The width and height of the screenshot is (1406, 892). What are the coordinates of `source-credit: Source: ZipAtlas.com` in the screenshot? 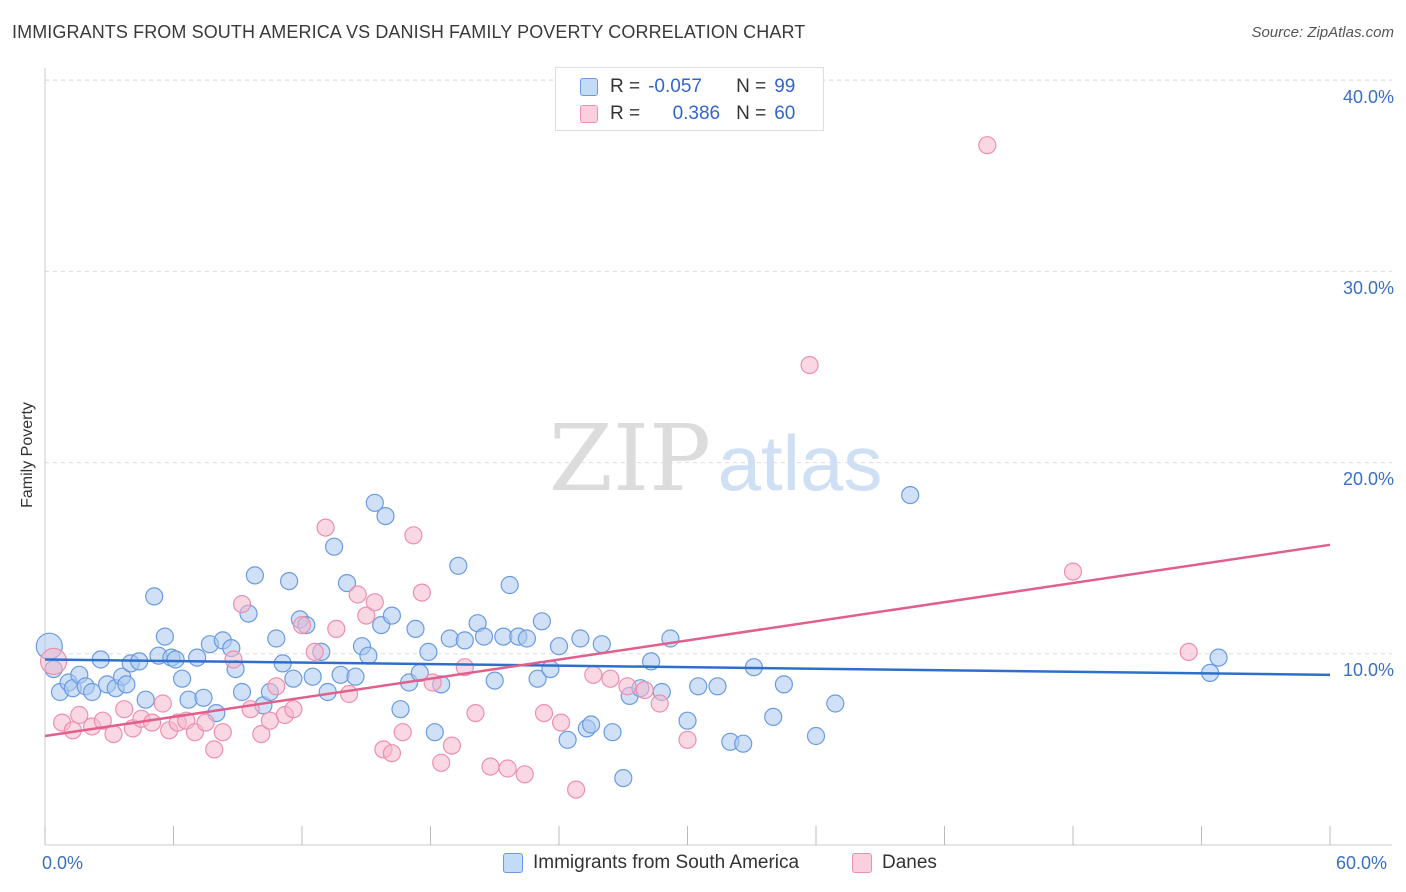 It's located at (1322, 32).